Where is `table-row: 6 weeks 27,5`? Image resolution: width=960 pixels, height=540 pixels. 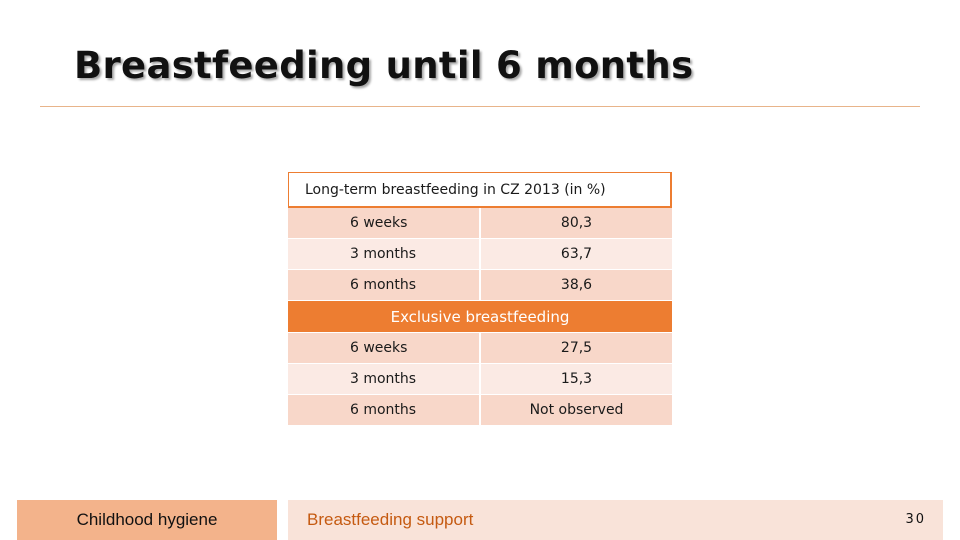
table-row: 6 weeks 27,5 is located at coordinates (480, 348).